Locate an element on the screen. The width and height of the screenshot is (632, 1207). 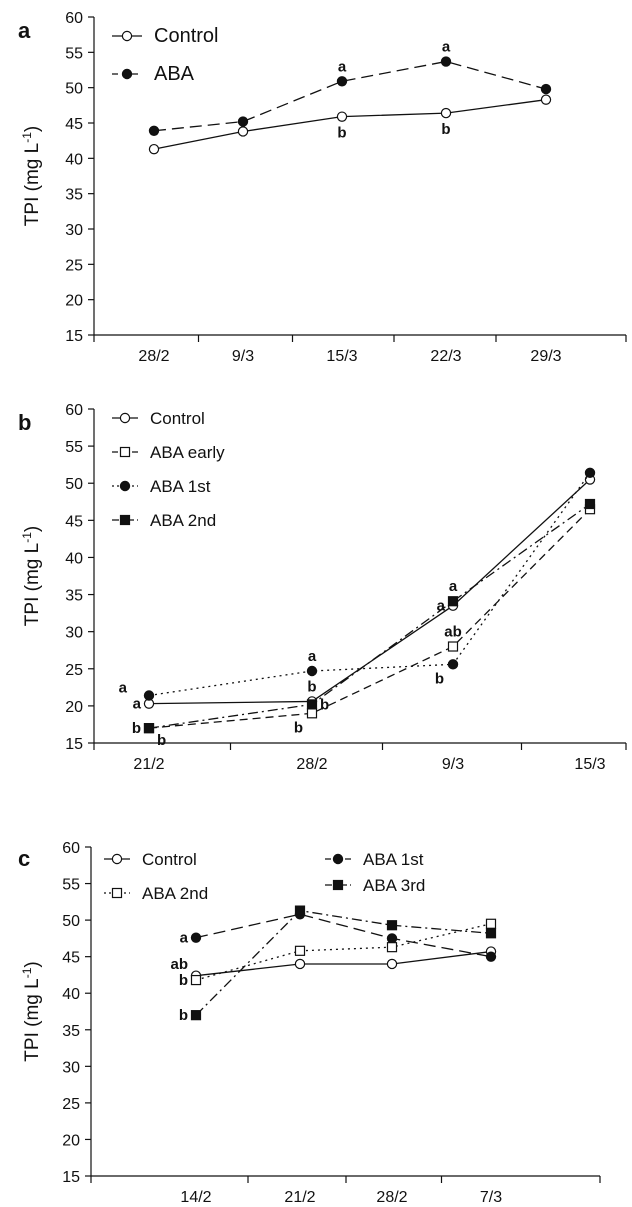
series-line-aba-2nd is located at coordinates (369, 616).